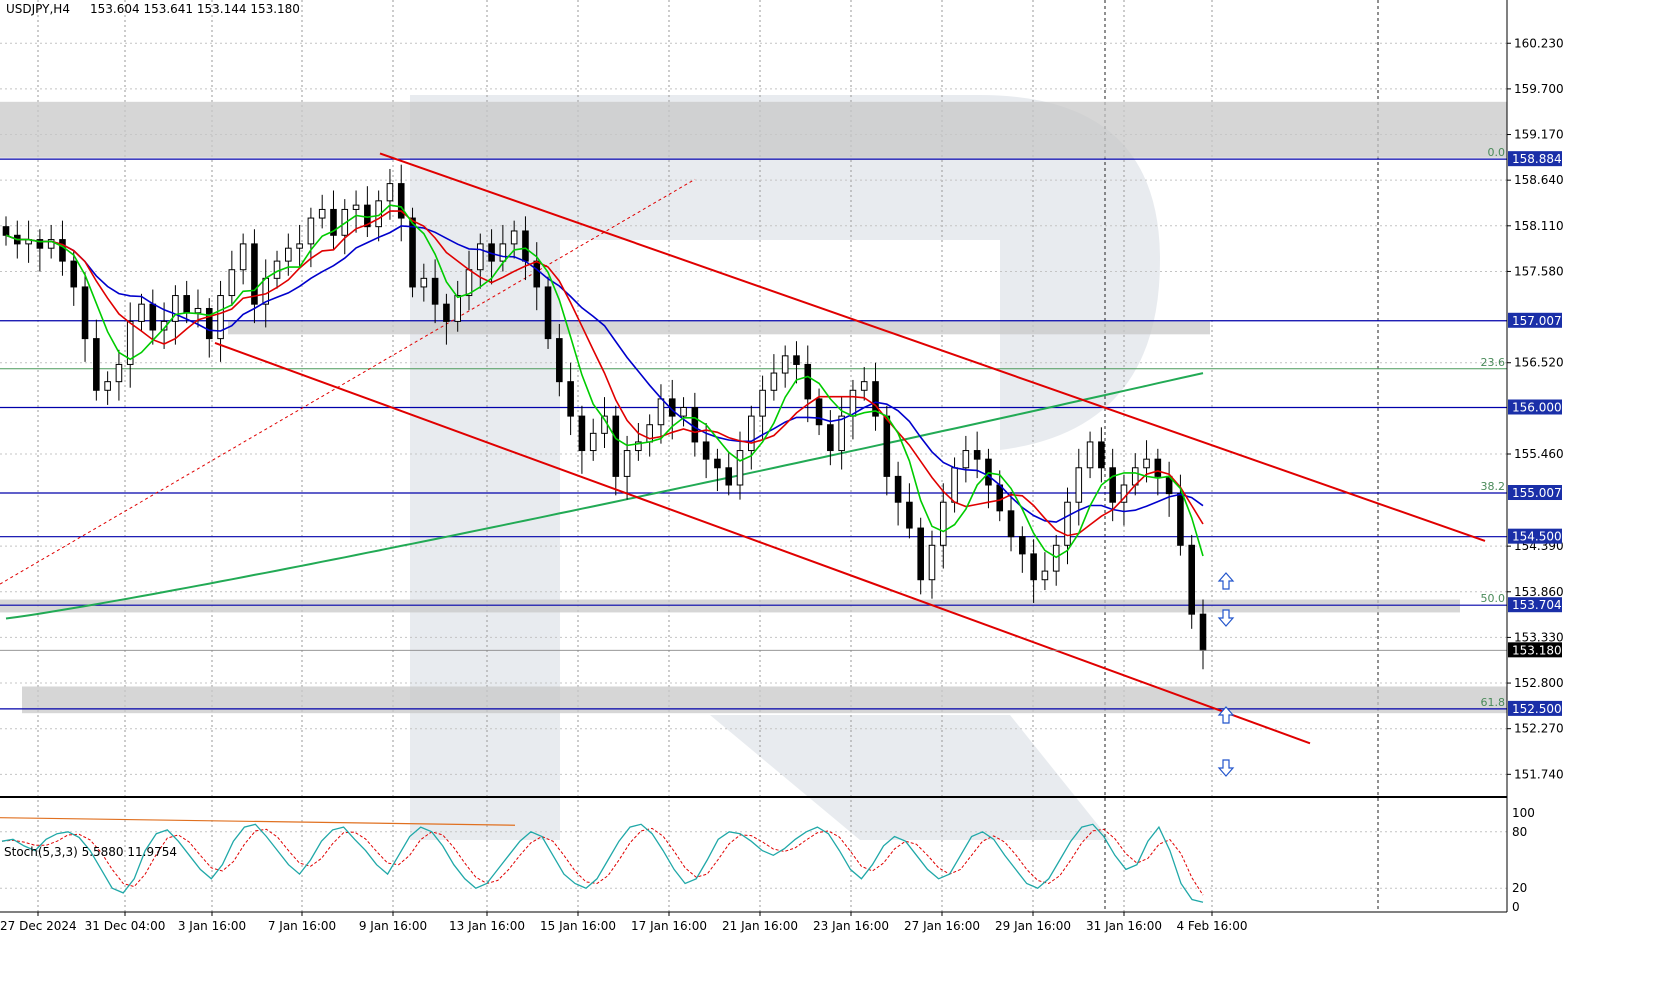 This screenshot has height=986, width=1657. Describe the element at coordinates (1211, 926) in the screenshot. I see `x-tick-label: 4 Feb 16:00` at that location.